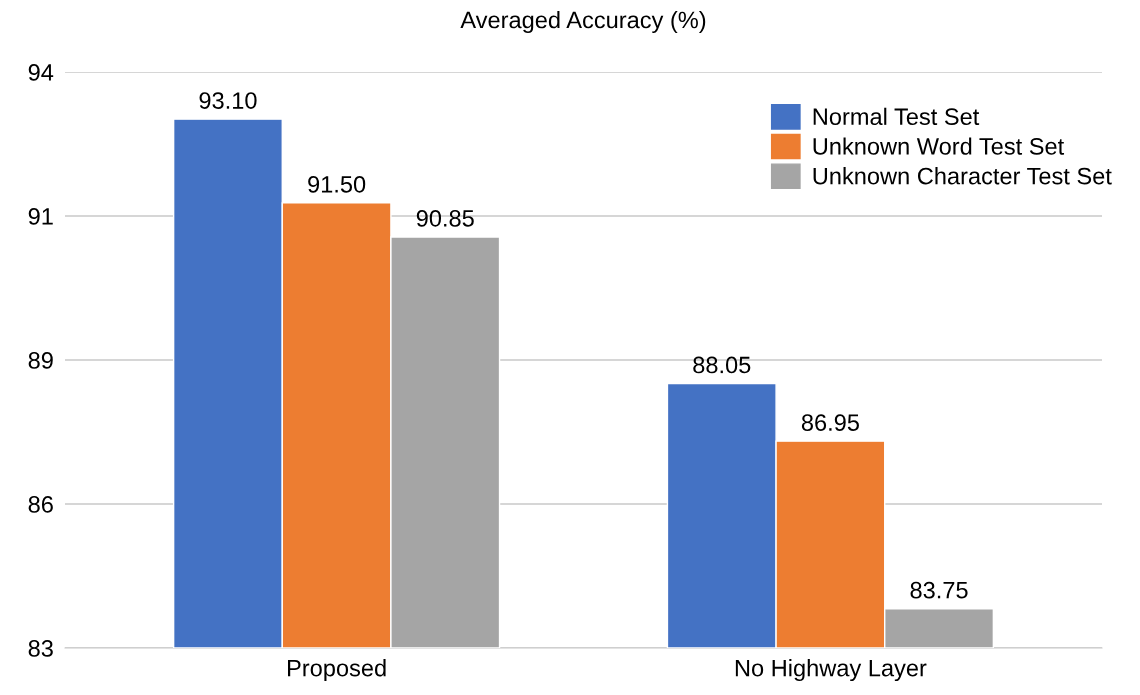  Describe the element at coordinates (40, 648) in the screenshot. I see `y-tick-label: 83` at that location.